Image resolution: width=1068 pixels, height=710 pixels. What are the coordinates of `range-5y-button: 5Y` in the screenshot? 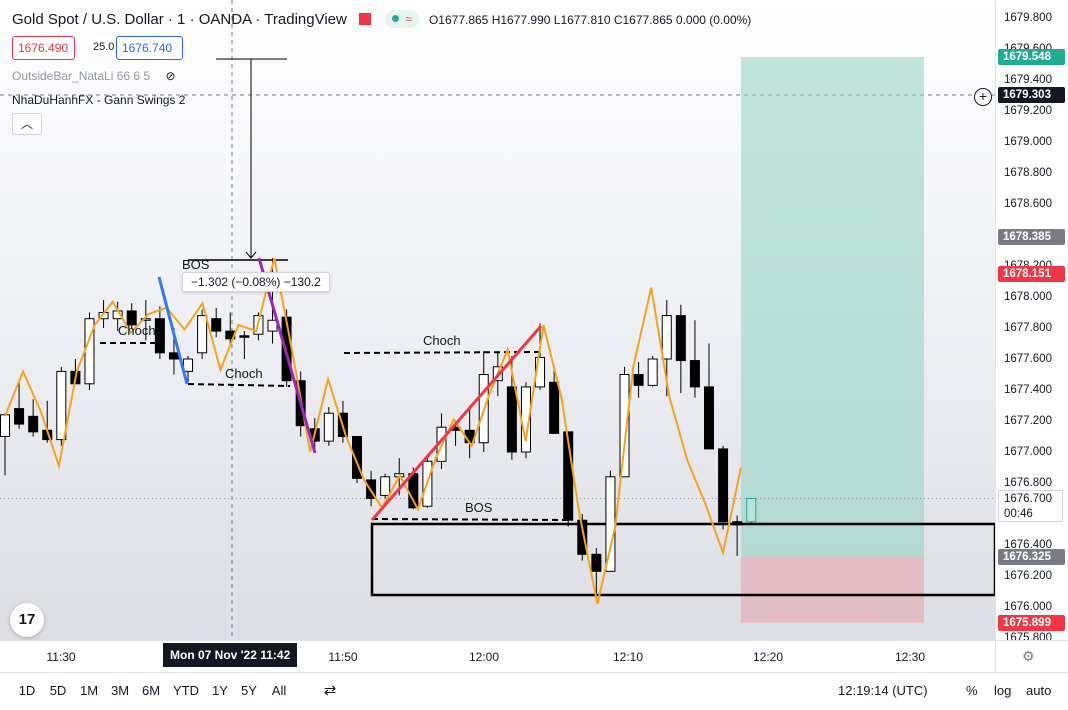 It's located at (249, 690).